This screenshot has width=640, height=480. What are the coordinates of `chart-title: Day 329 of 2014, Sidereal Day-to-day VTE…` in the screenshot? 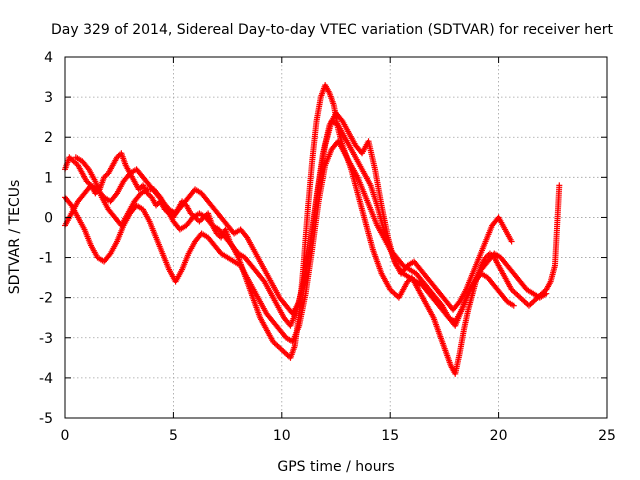 It's located at (332, 30).